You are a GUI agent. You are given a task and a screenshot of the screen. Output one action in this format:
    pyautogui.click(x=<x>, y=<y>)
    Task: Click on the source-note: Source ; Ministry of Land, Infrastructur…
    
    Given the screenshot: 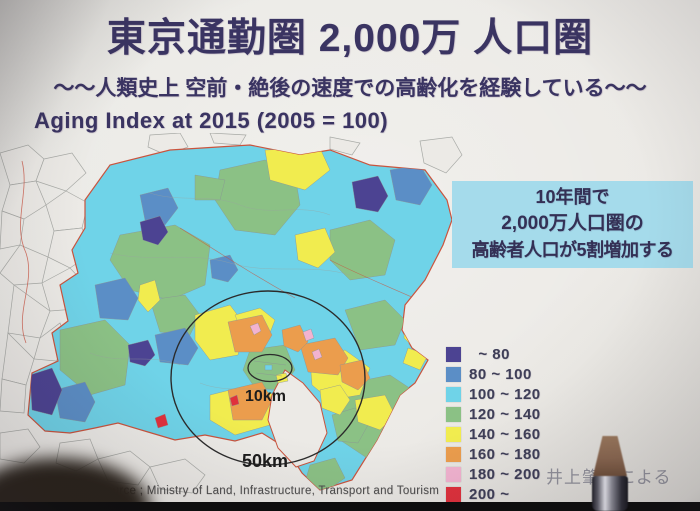 What is the action you would take?
    pyautogui.click(x=269, y=491)
    